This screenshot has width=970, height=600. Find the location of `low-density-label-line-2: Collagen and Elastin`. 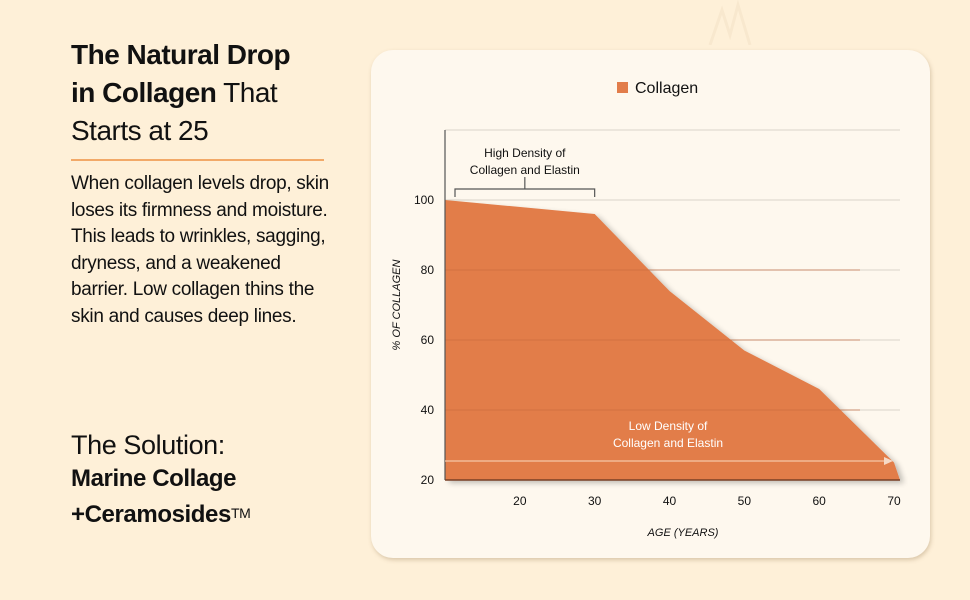

low-density-label-line-2: Collagen and Elastin is located at coordinates (668, 443).